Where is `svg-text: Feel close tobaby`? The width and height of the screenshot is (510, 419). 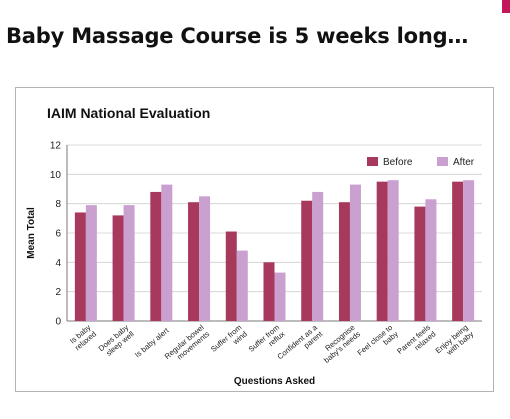 svg-text: Feel close tobaby is located at coordinates (378, 343).